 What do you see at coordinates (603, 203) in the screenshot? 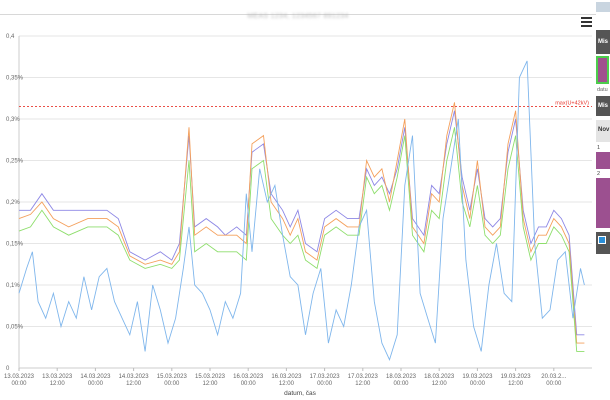
I see `sidebar-item-2-swatch` at bounding box center [603, 203].